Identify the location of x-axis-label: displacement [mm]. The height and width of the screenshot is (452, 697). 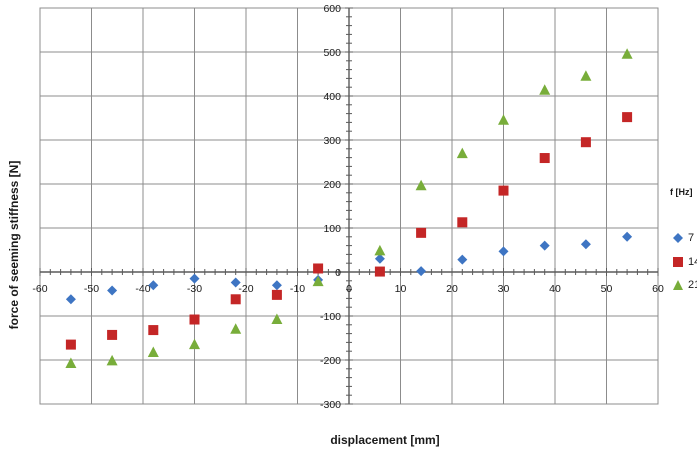
(385, 440).